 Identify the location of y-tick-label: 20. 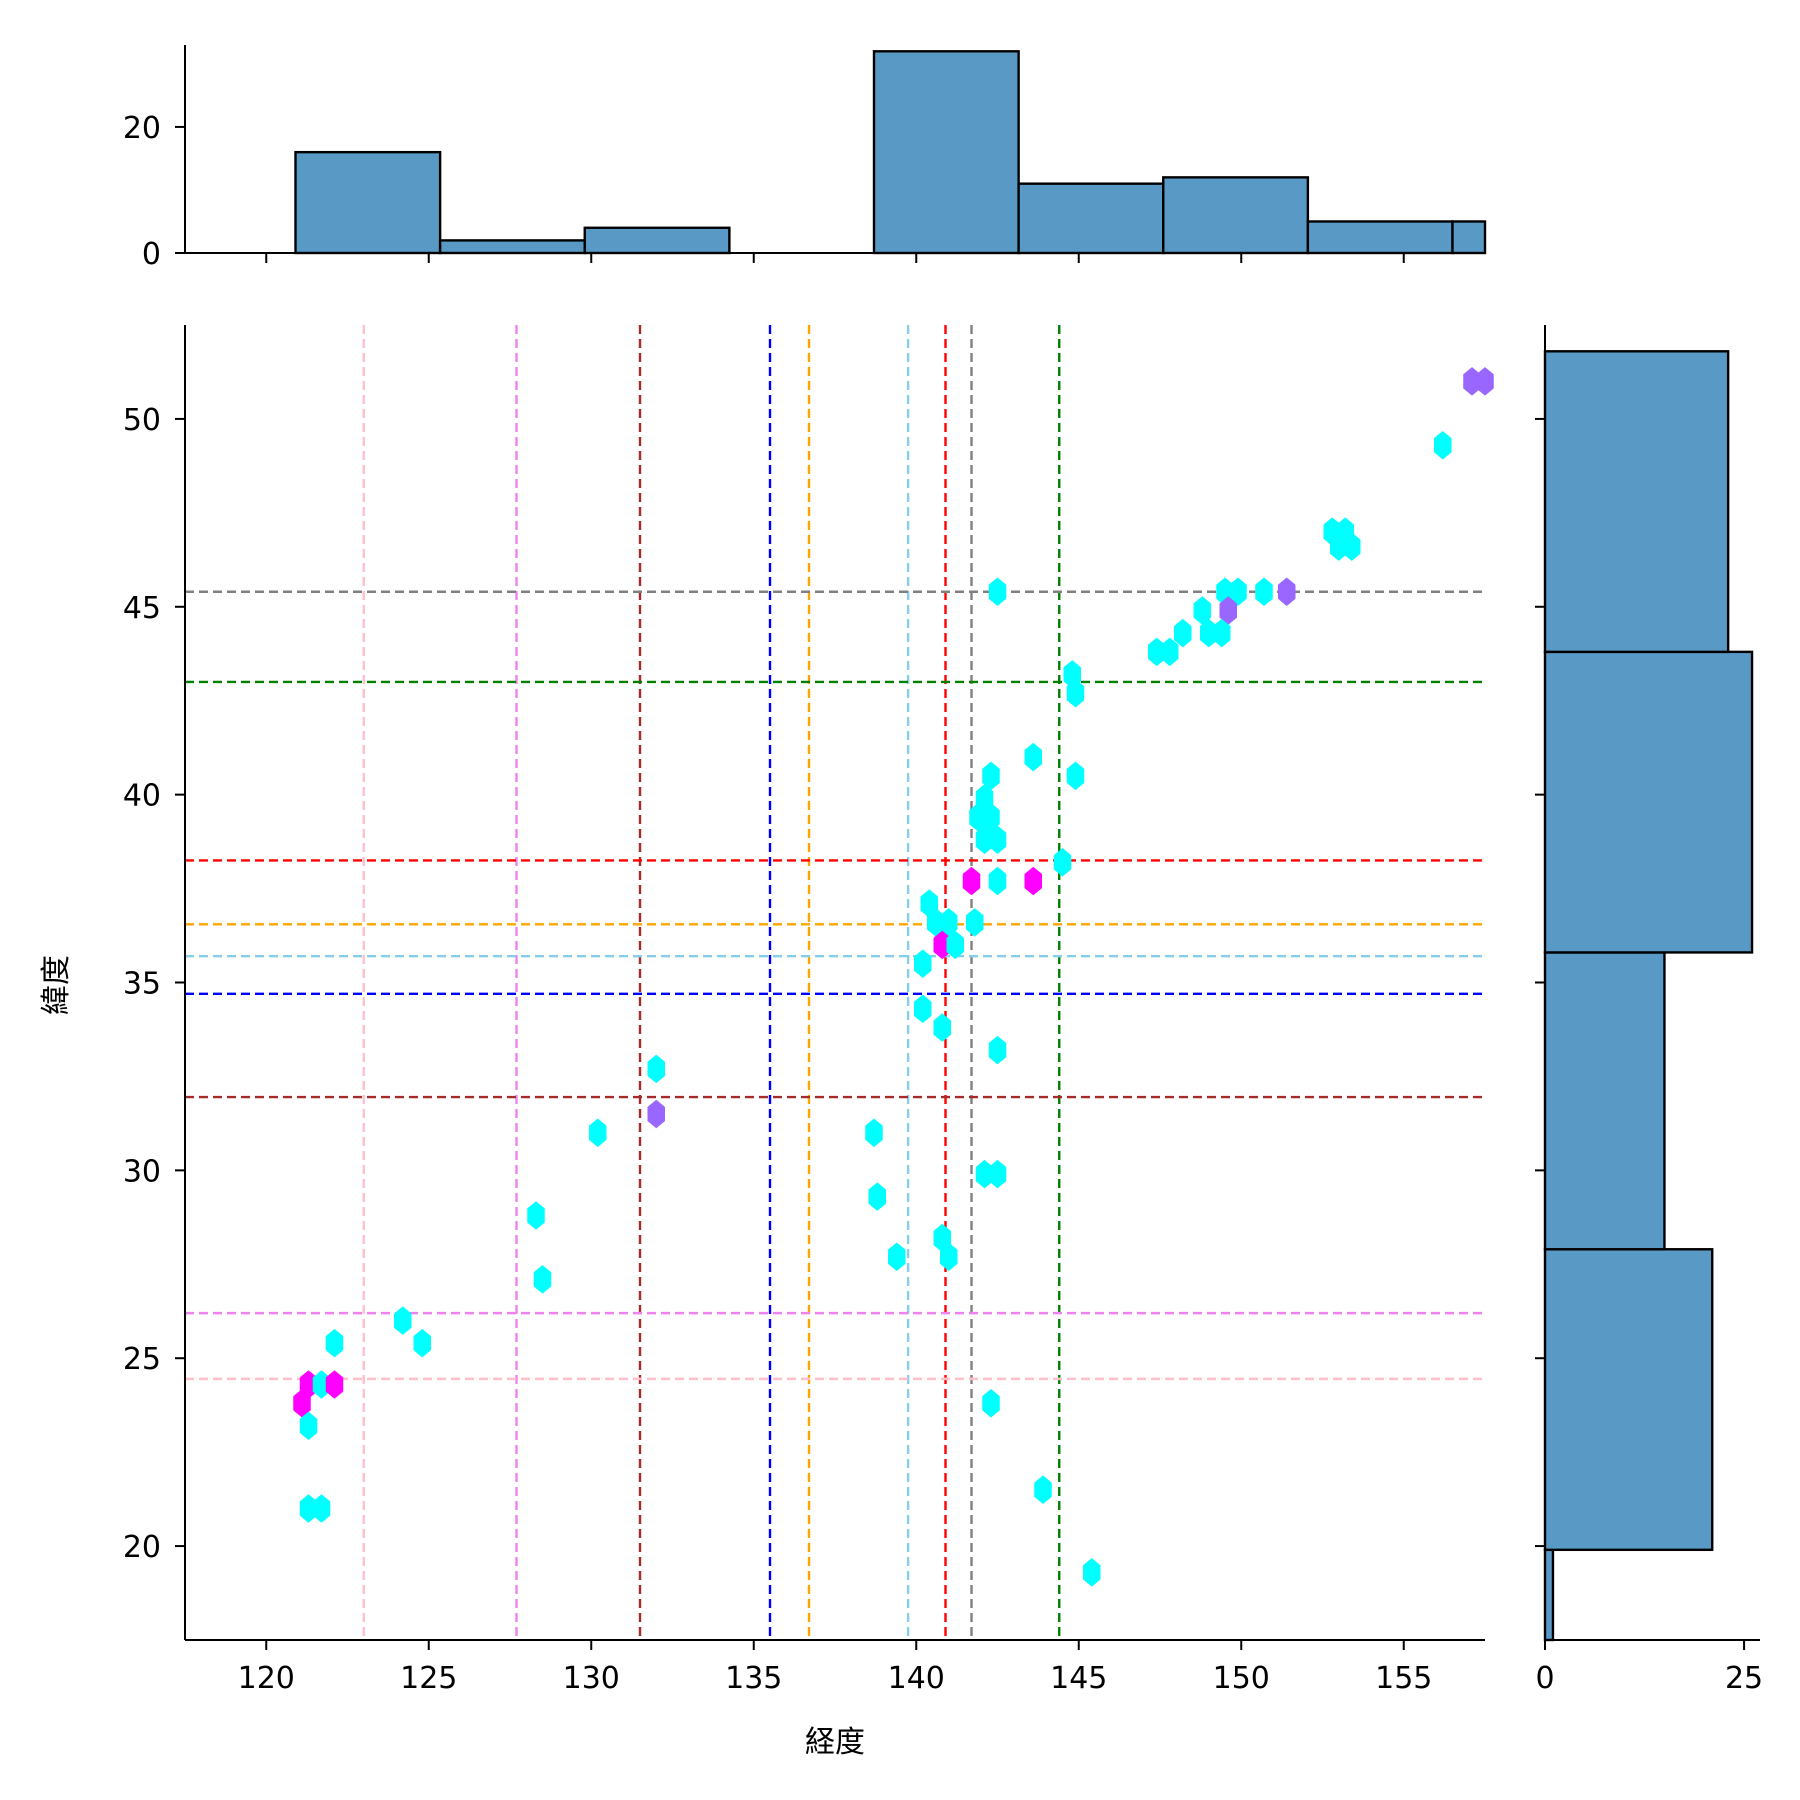
(142, 1547).